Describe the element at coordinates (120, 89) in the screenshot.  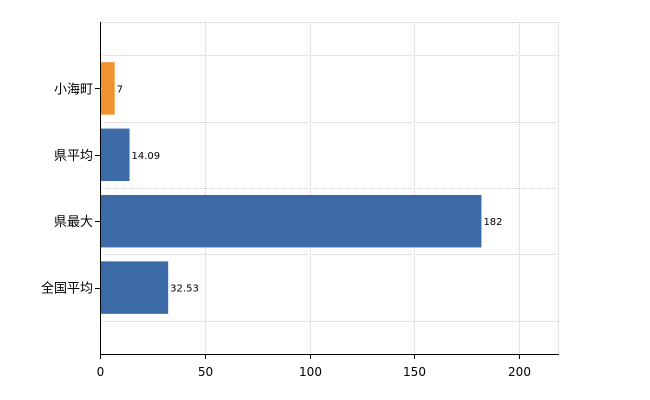
I see `data-label: 7` at that location.